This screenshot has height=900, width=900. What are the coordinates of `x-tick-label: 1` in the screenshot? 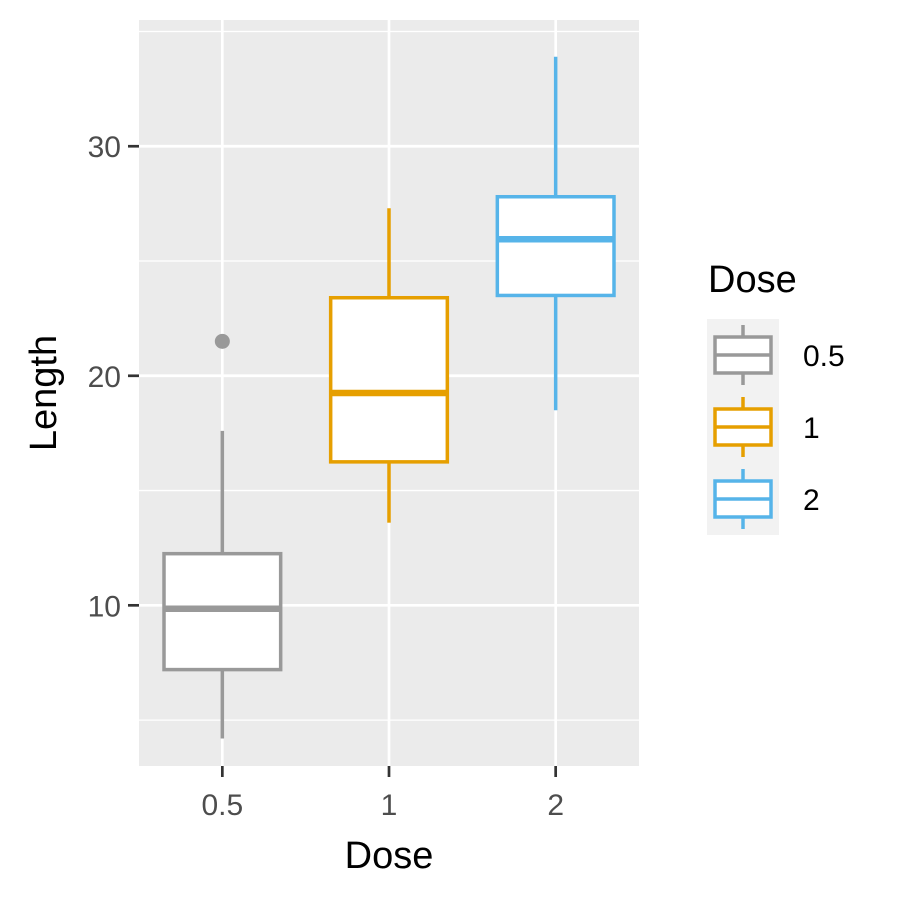 It's located at (389, 805).